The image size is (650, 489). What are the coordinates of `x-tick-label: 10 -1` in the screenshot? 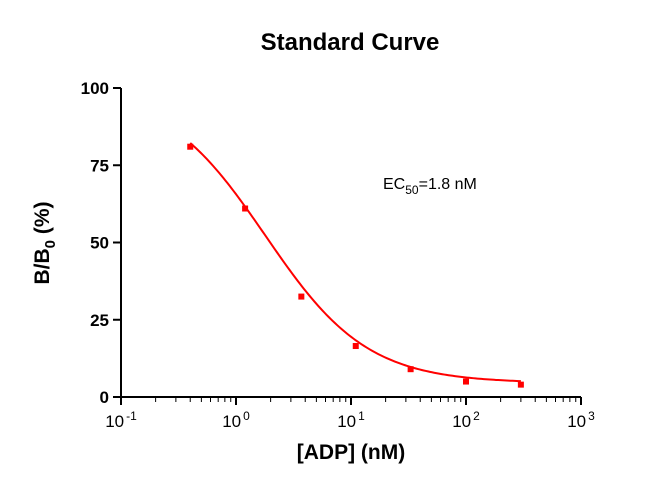 It's located at (121, 420).